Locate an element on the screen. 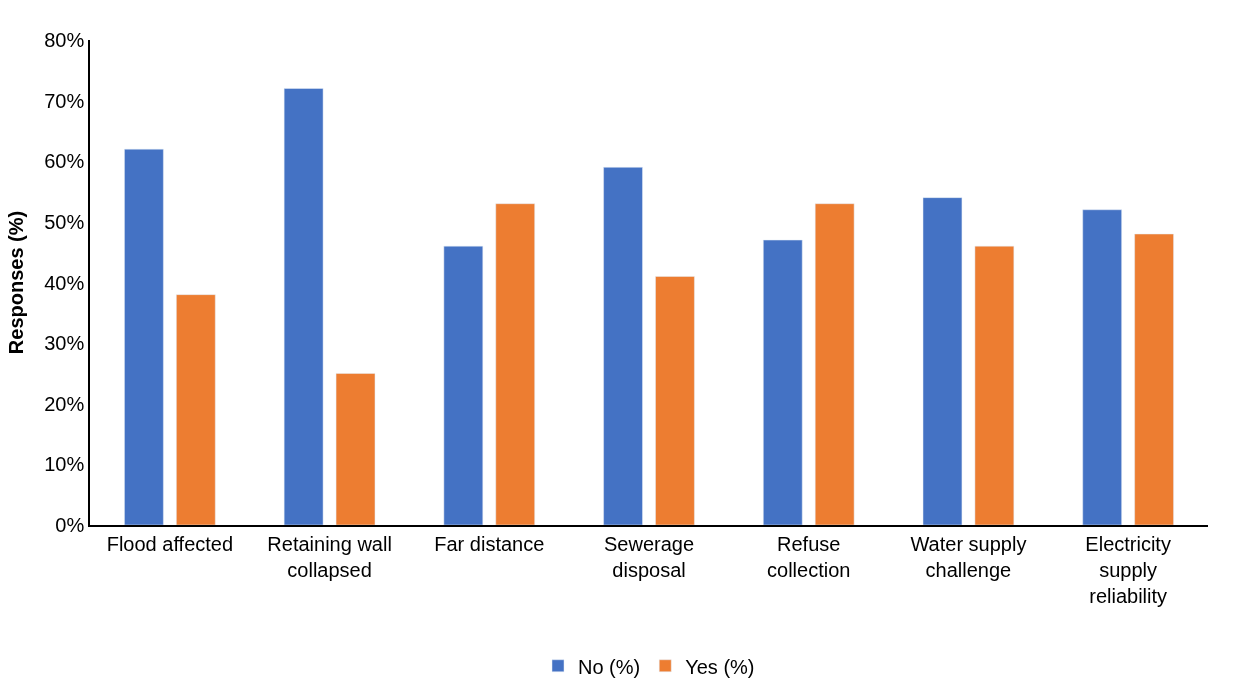  y-tick-label: 70% is located at coordinates (64, 100).